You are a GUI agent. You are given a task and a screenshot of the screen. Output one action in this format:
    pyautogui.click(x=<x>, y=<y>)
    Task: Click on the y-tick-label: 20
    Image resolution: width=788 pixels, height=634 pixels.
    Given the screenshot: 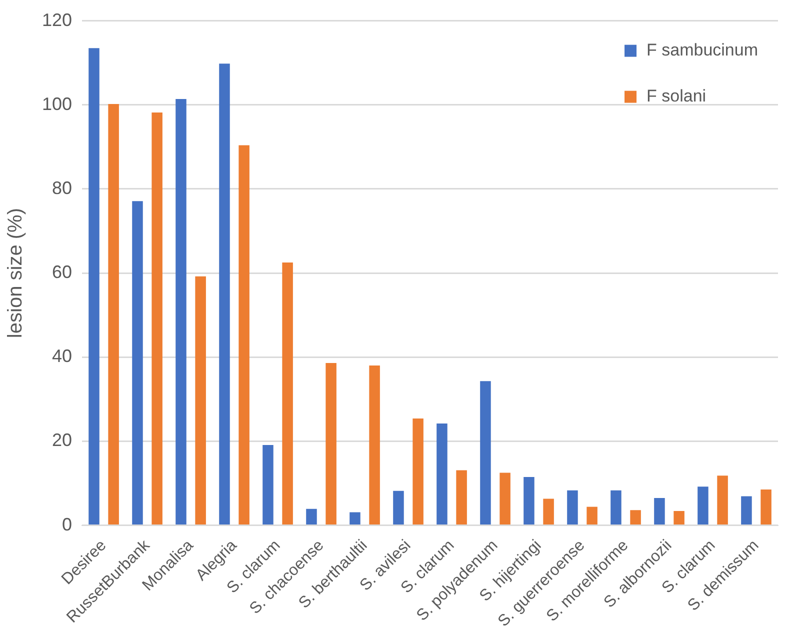 What is the action you would take?
    pyautogui.click(x=62, y=440)
    